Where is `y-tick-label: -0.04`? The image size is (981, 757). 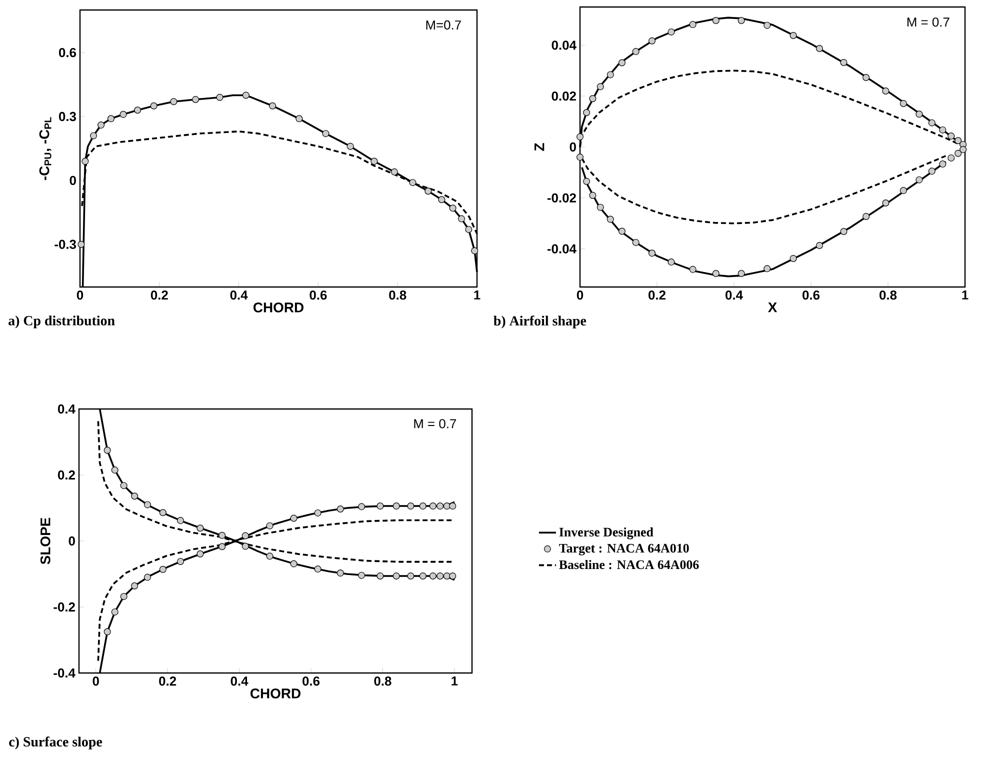
y-tick-label: -0.04 is located at coordinates (561, 249).